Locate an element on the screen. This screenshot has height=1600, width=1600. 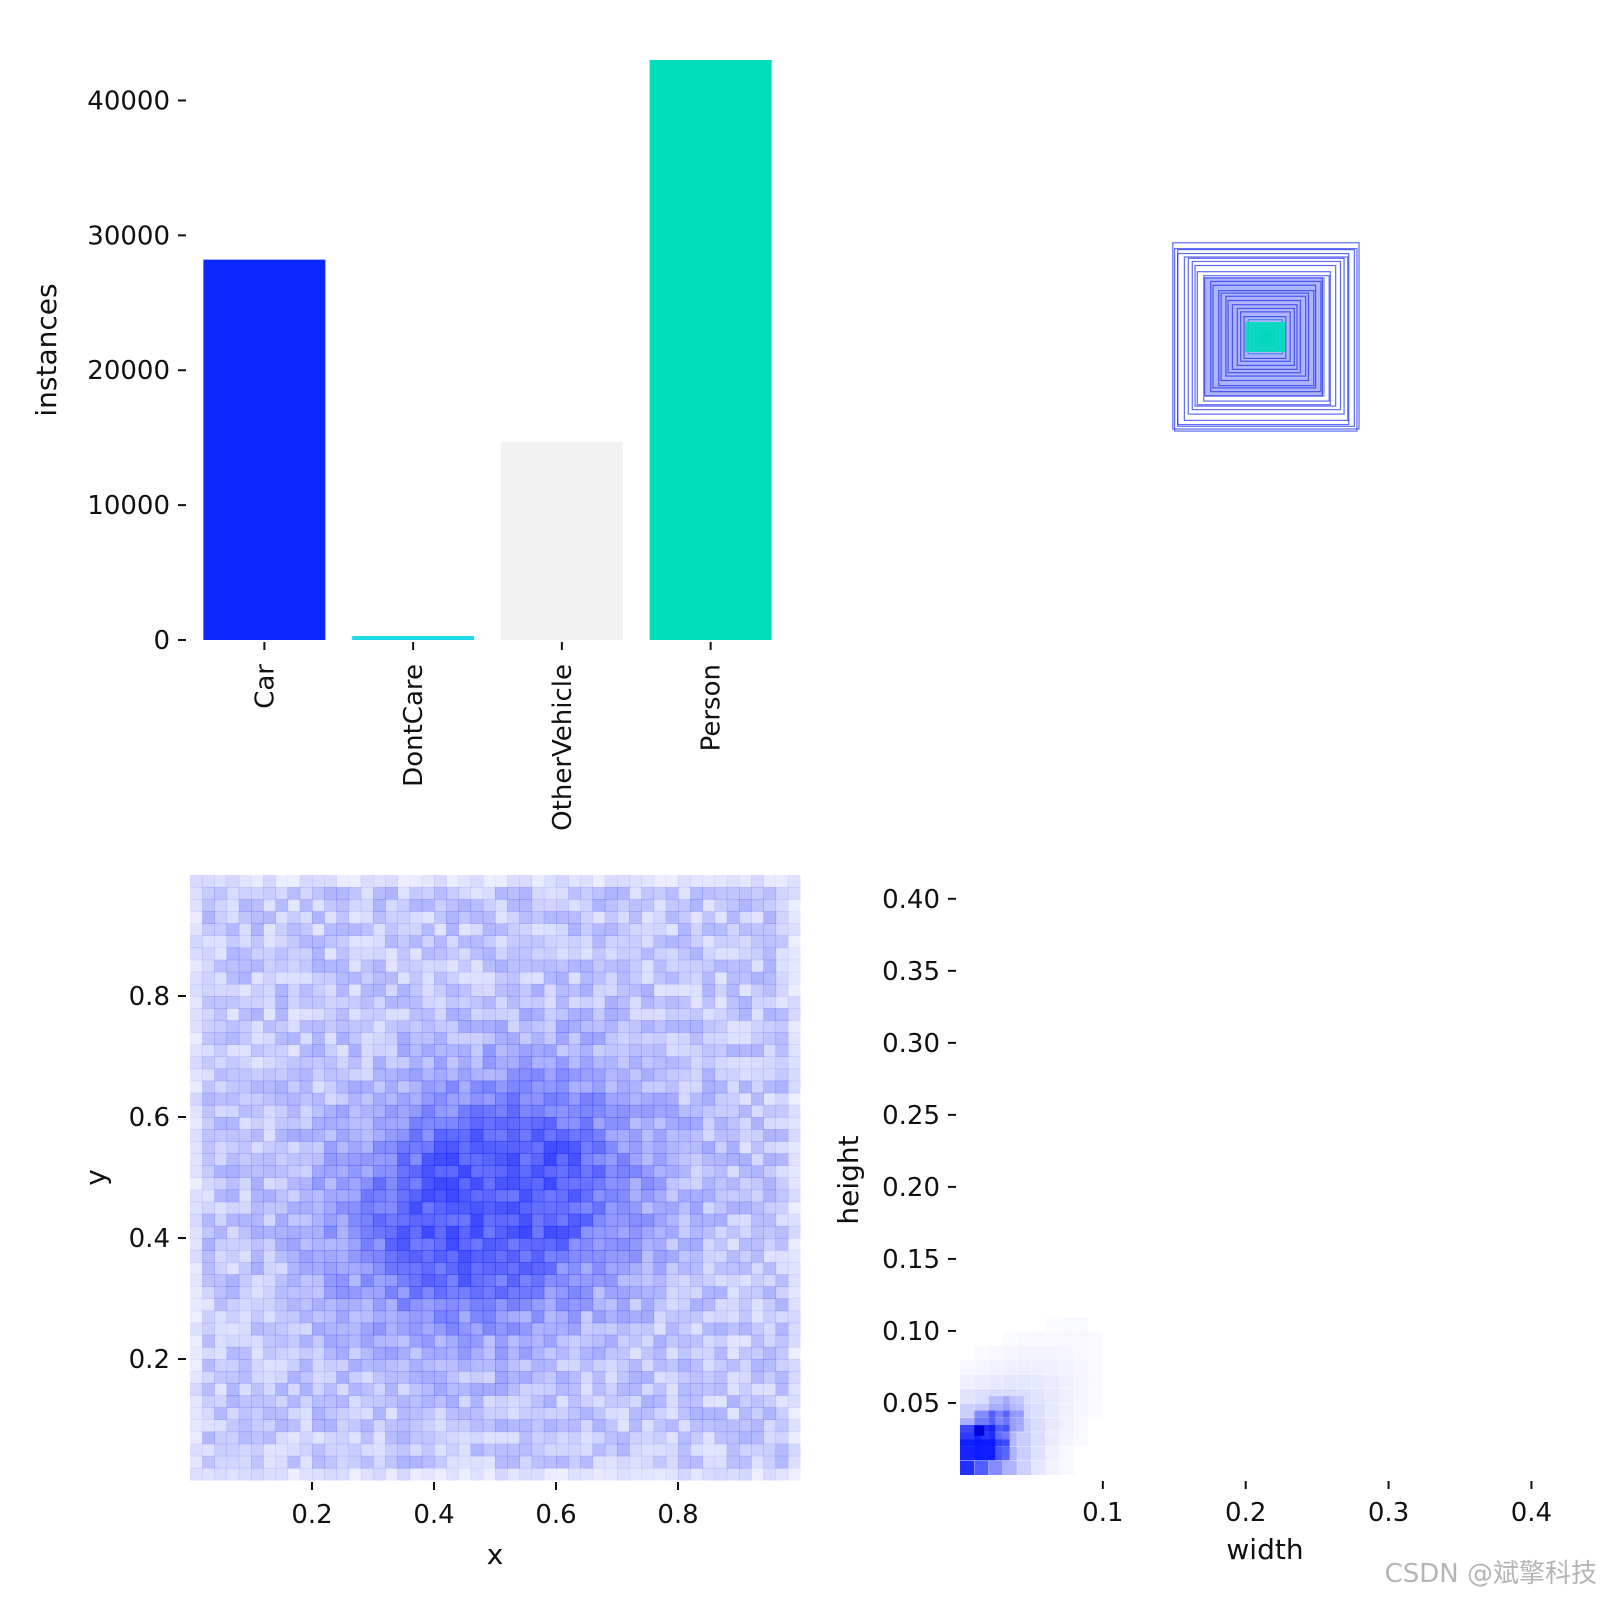
y-tick-label: 0.8 is located at coordinates (149, 997).